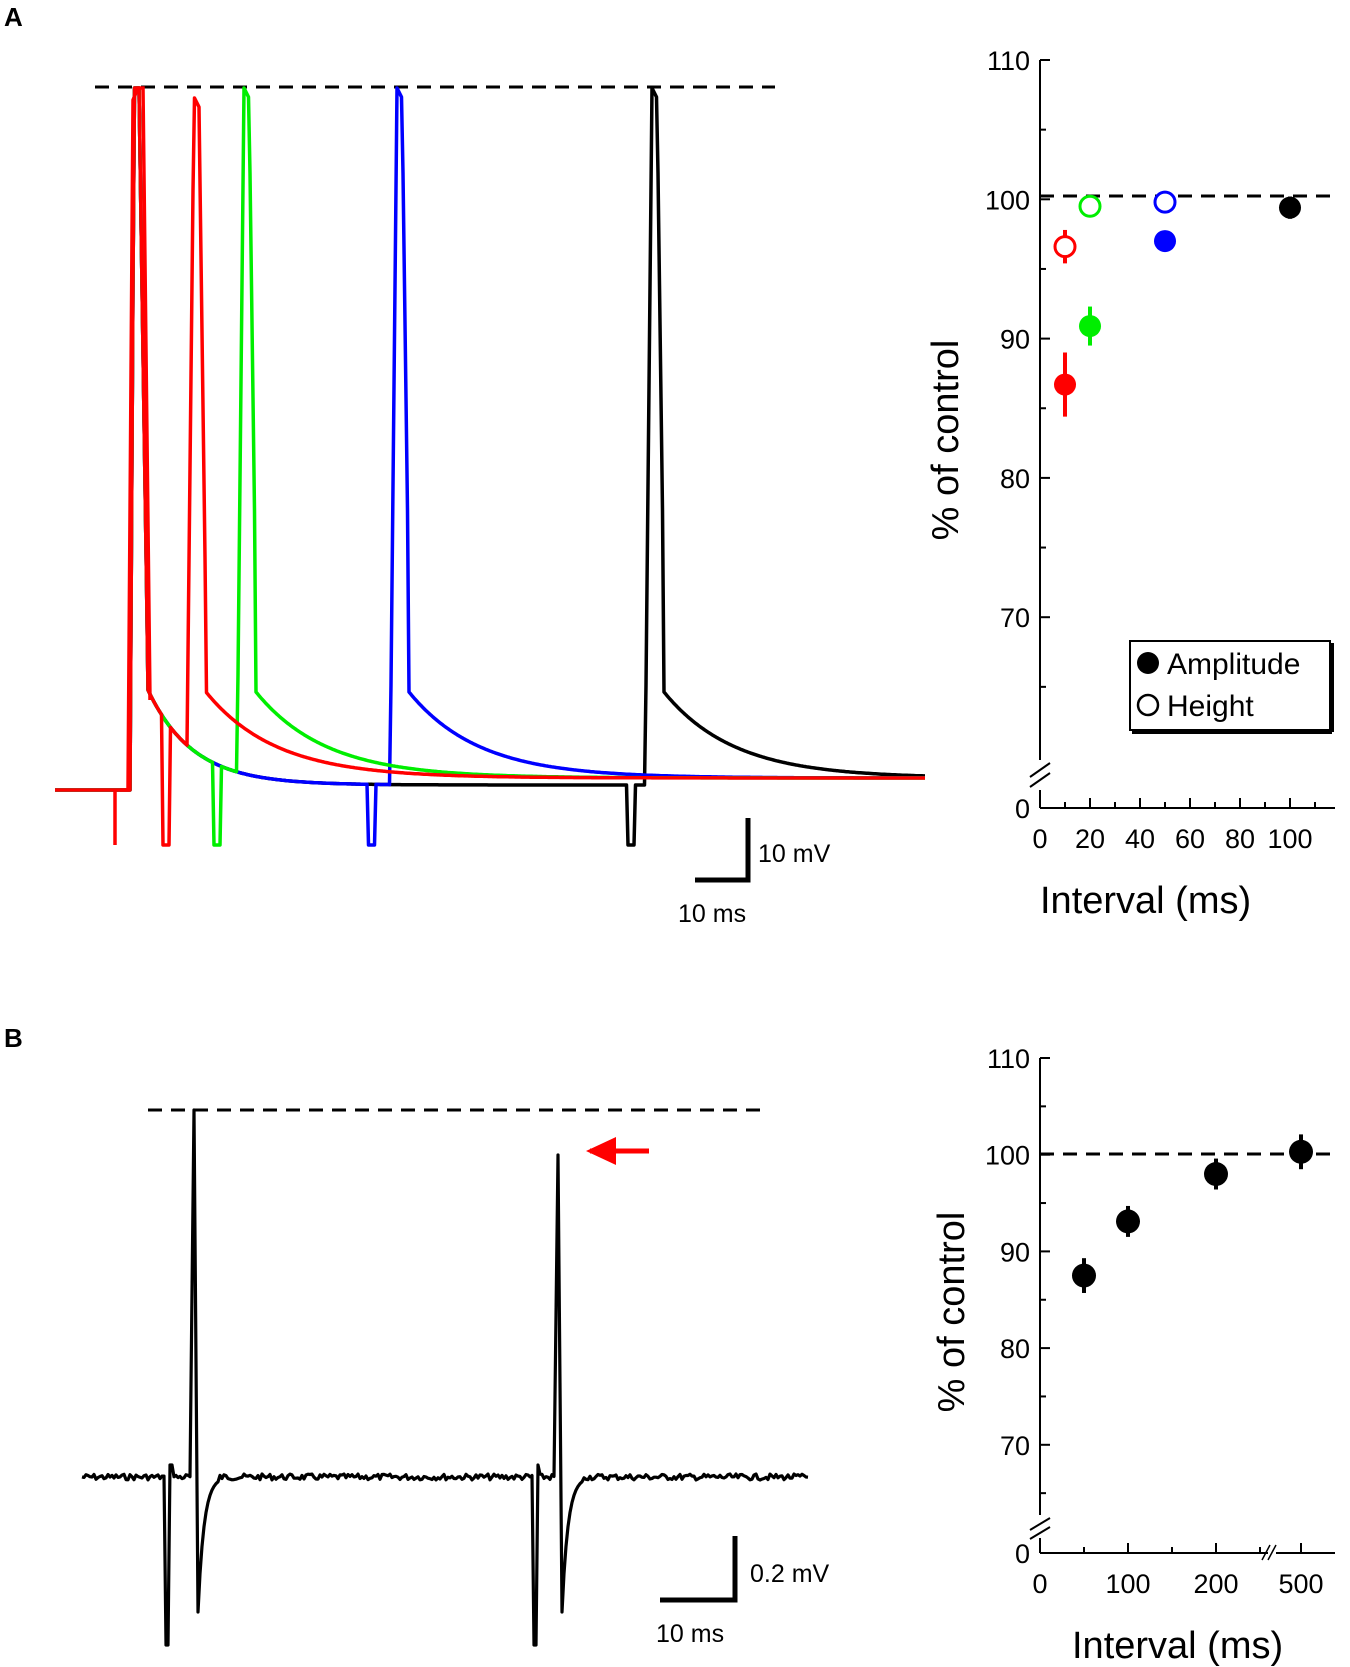  Describe the element at coordinates (1022, 1554) in the screenshot. I see `chart-b-y-tick-label: 0` at that location.